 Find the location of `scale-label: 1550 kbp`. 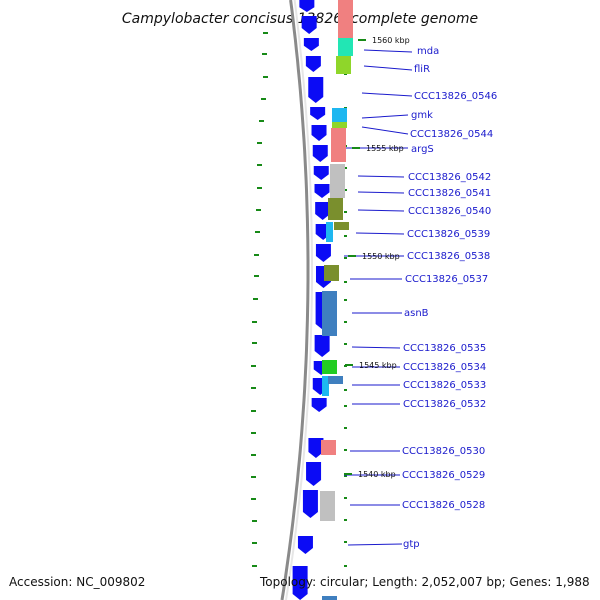

scale-label: 1550 kbp is located at coordinates (381, 256).